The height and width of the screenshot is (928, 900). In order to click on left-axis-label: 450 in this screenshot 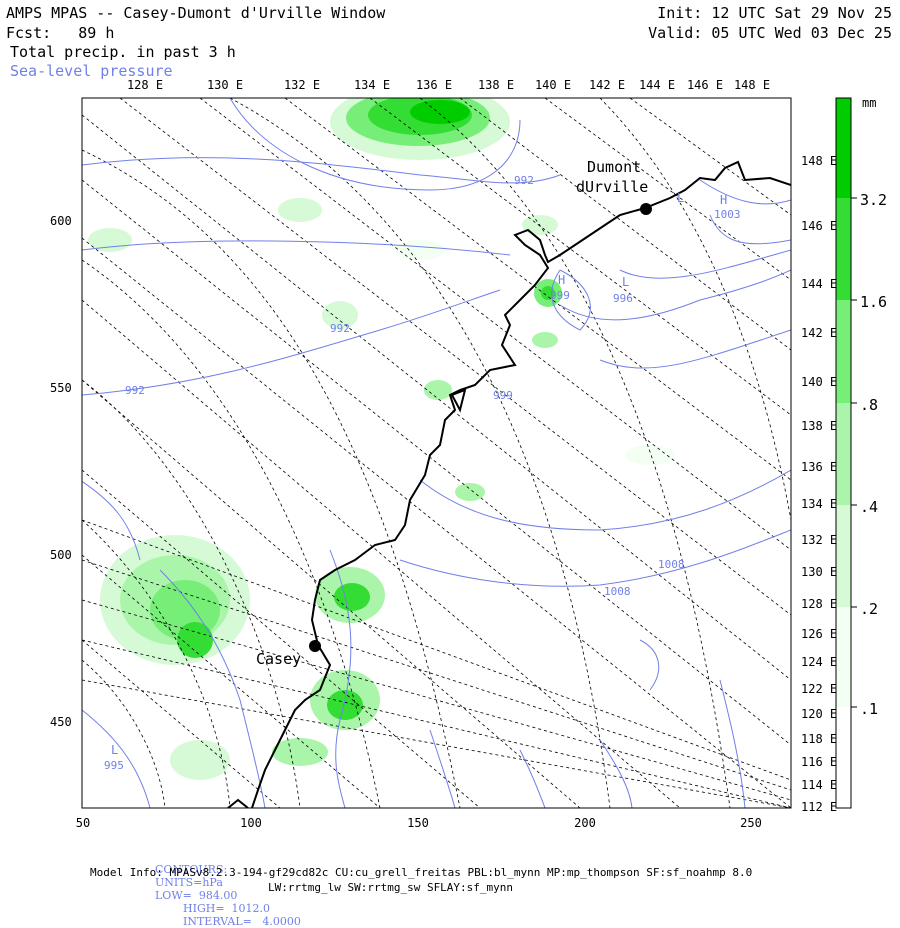, I will do `click(61, 722)`.